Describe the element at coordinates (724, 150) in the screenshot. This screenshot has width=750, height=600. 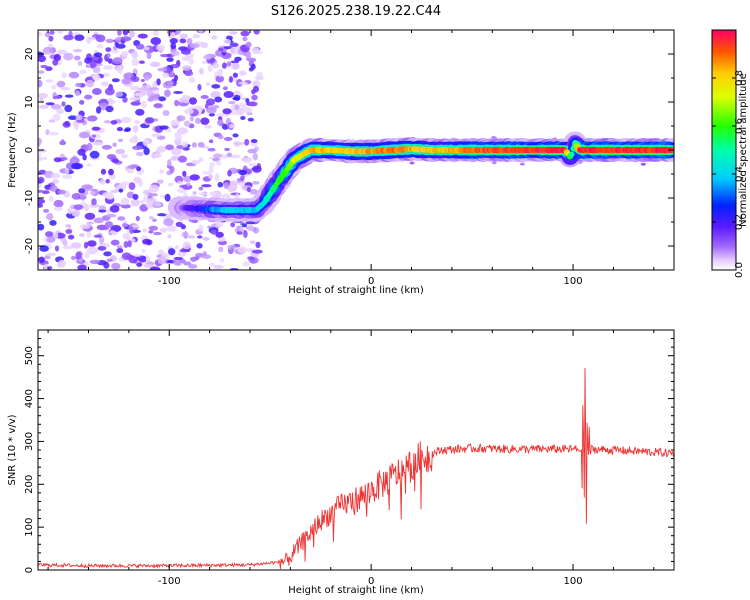
I see `colorbar-gradient` at that location.